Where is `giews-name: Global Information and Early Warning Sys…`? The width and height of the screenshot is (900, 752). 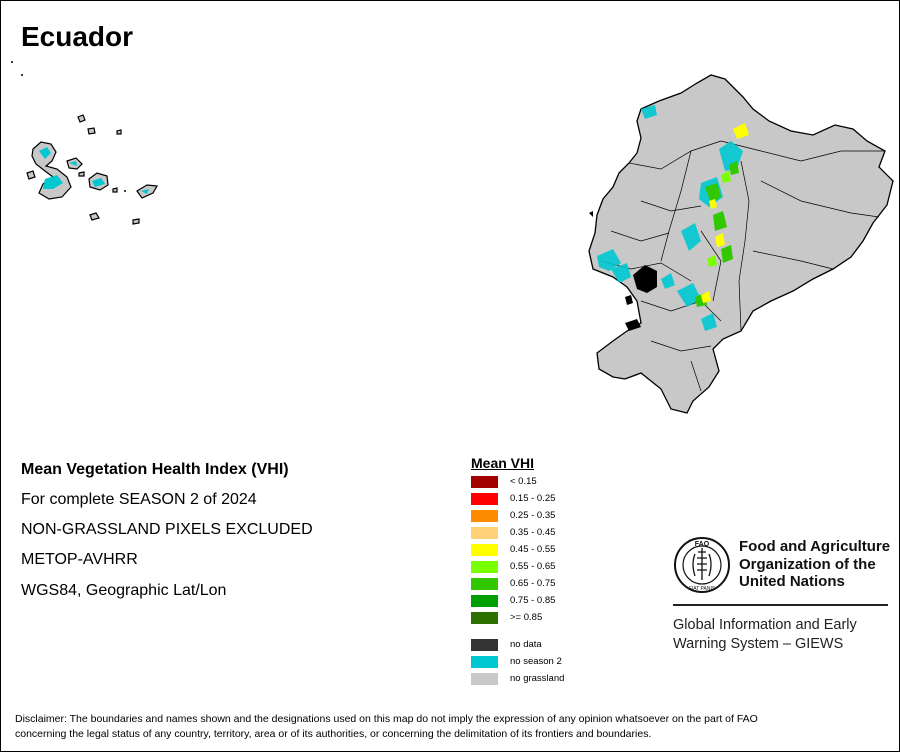
giews-name: Global Information and Early Warning Sys… is located at coordinates (765, 635).